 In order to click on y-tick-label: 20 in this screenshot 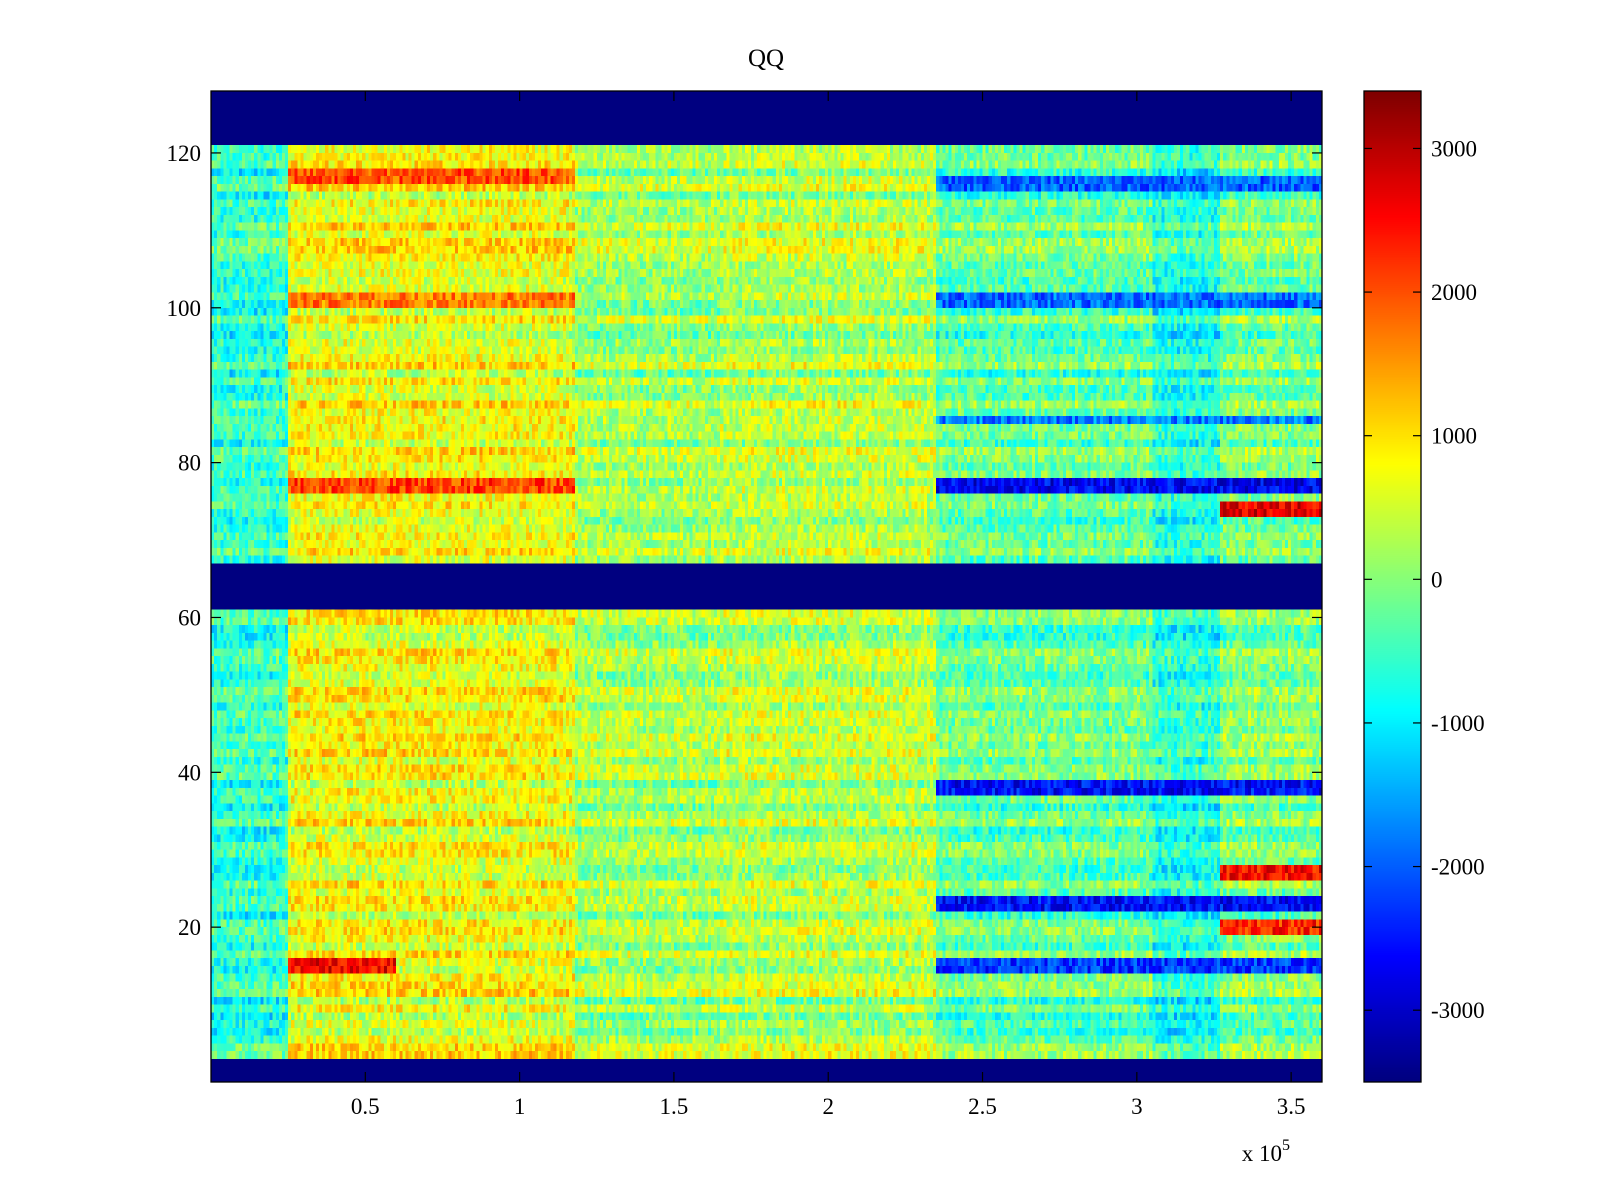, I will do `click(189, 927)`.